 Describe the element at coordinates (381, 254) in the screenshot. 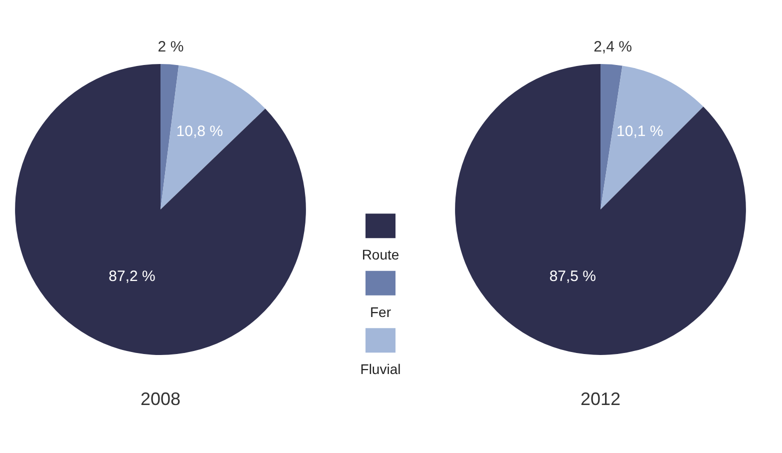

I see `legend-label: Route` at that location.